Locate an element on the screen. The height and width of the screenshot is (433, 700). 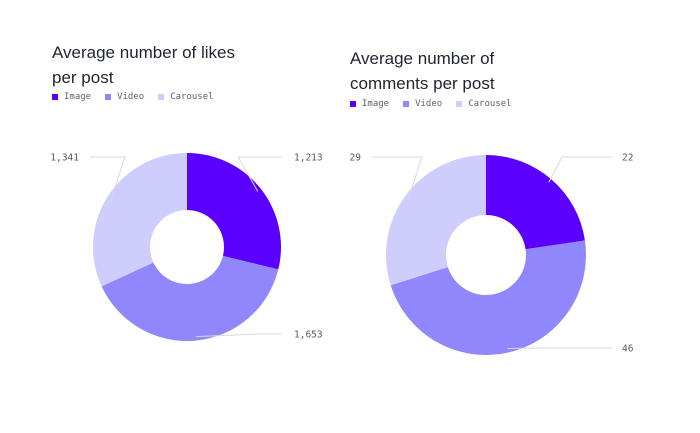
chart-title: Average number of comments per post is located at coordinates (422, 71).